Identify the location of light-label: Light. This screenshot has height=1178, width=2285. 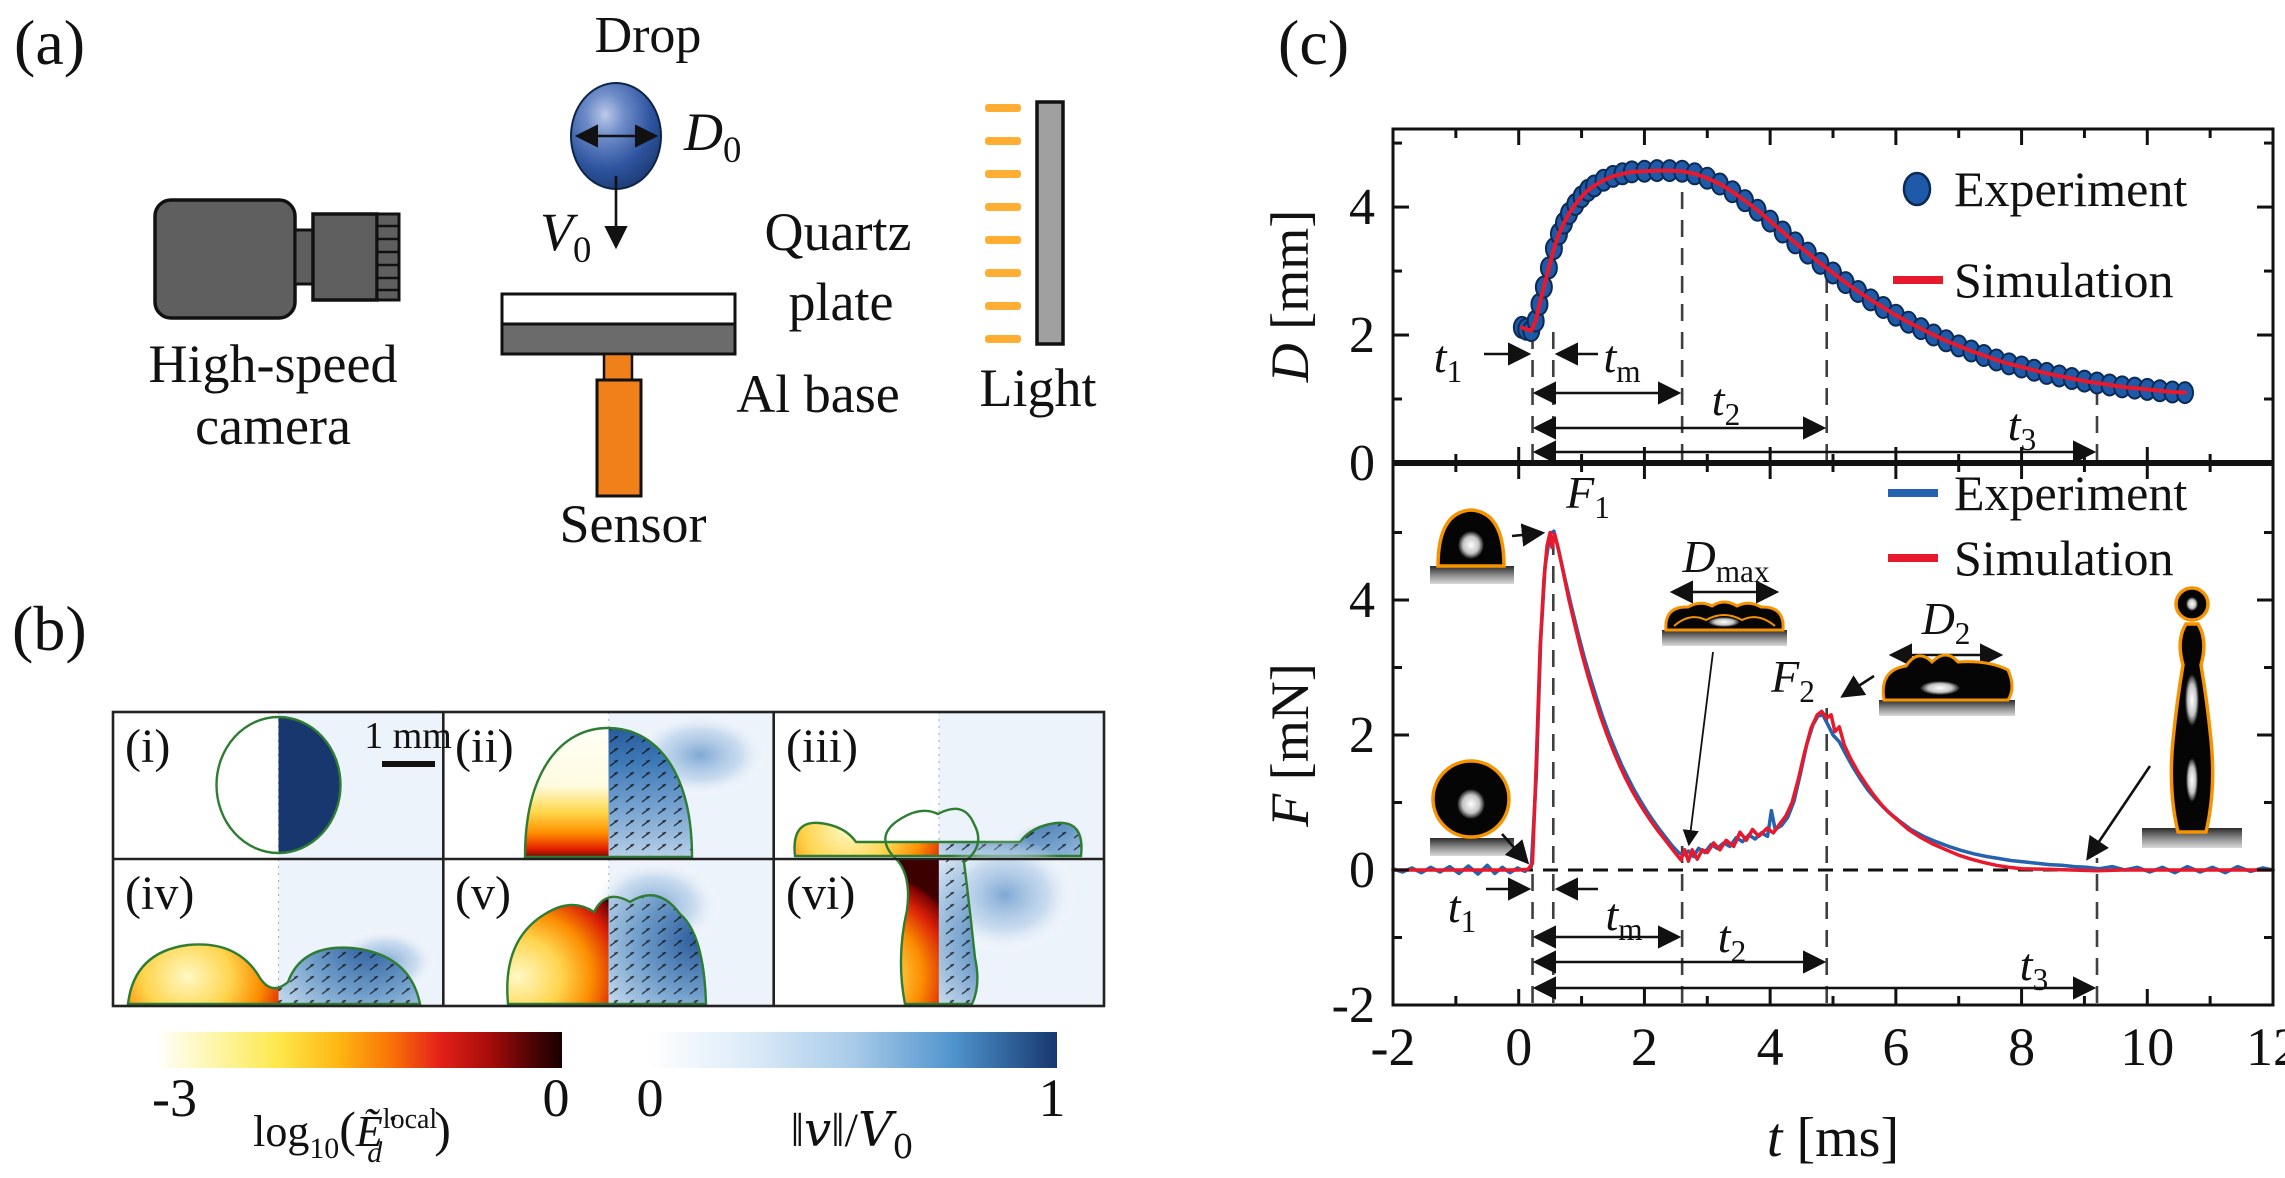
(1038, 388).